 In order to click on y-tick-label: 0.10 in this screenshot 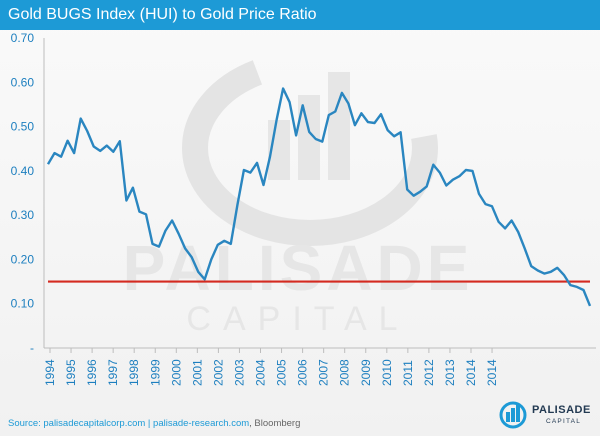, I will do `click(23, 304)`.